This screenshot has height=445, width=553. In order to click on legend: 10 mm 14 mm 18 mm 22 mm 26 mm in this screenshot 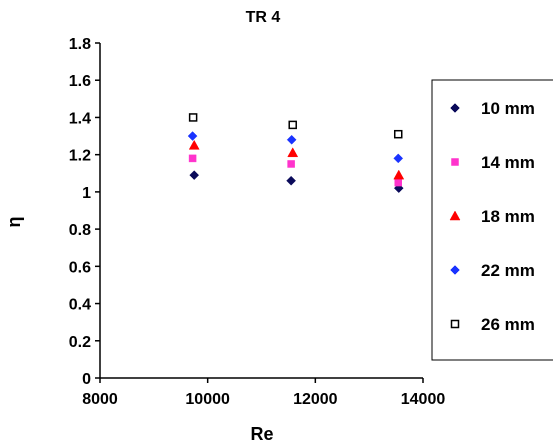, I will do `click(492, 220)`.